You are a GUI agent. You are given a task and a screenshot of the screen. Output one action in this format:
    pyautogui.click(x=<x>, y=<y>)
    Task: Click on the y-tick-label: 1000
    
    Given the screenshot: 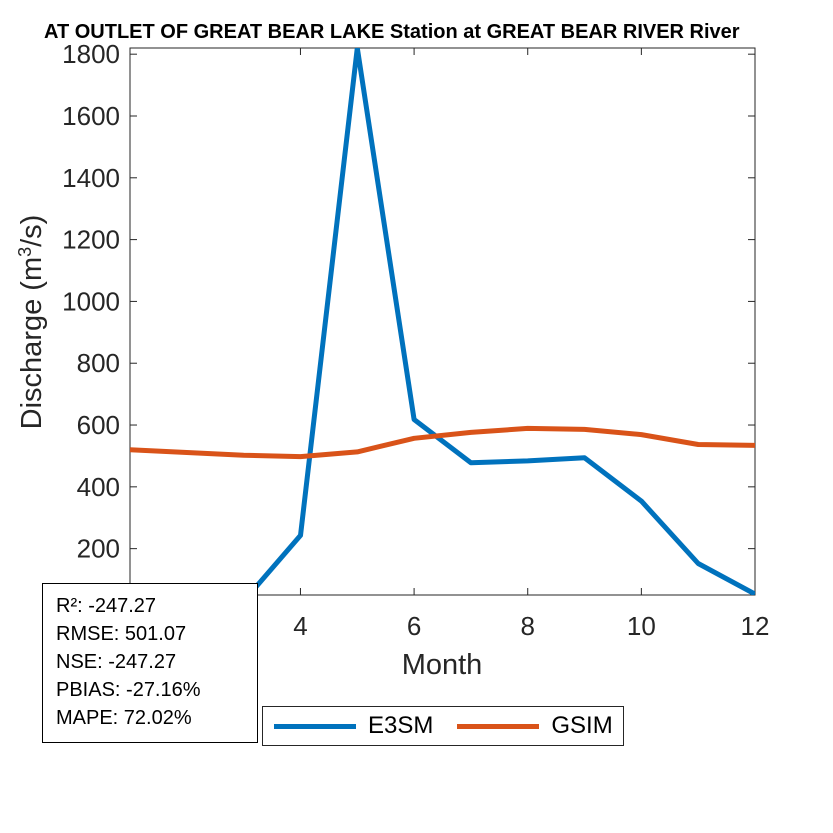 What is the action you would take?
    pyautogui.click(x=91, y=301)
    